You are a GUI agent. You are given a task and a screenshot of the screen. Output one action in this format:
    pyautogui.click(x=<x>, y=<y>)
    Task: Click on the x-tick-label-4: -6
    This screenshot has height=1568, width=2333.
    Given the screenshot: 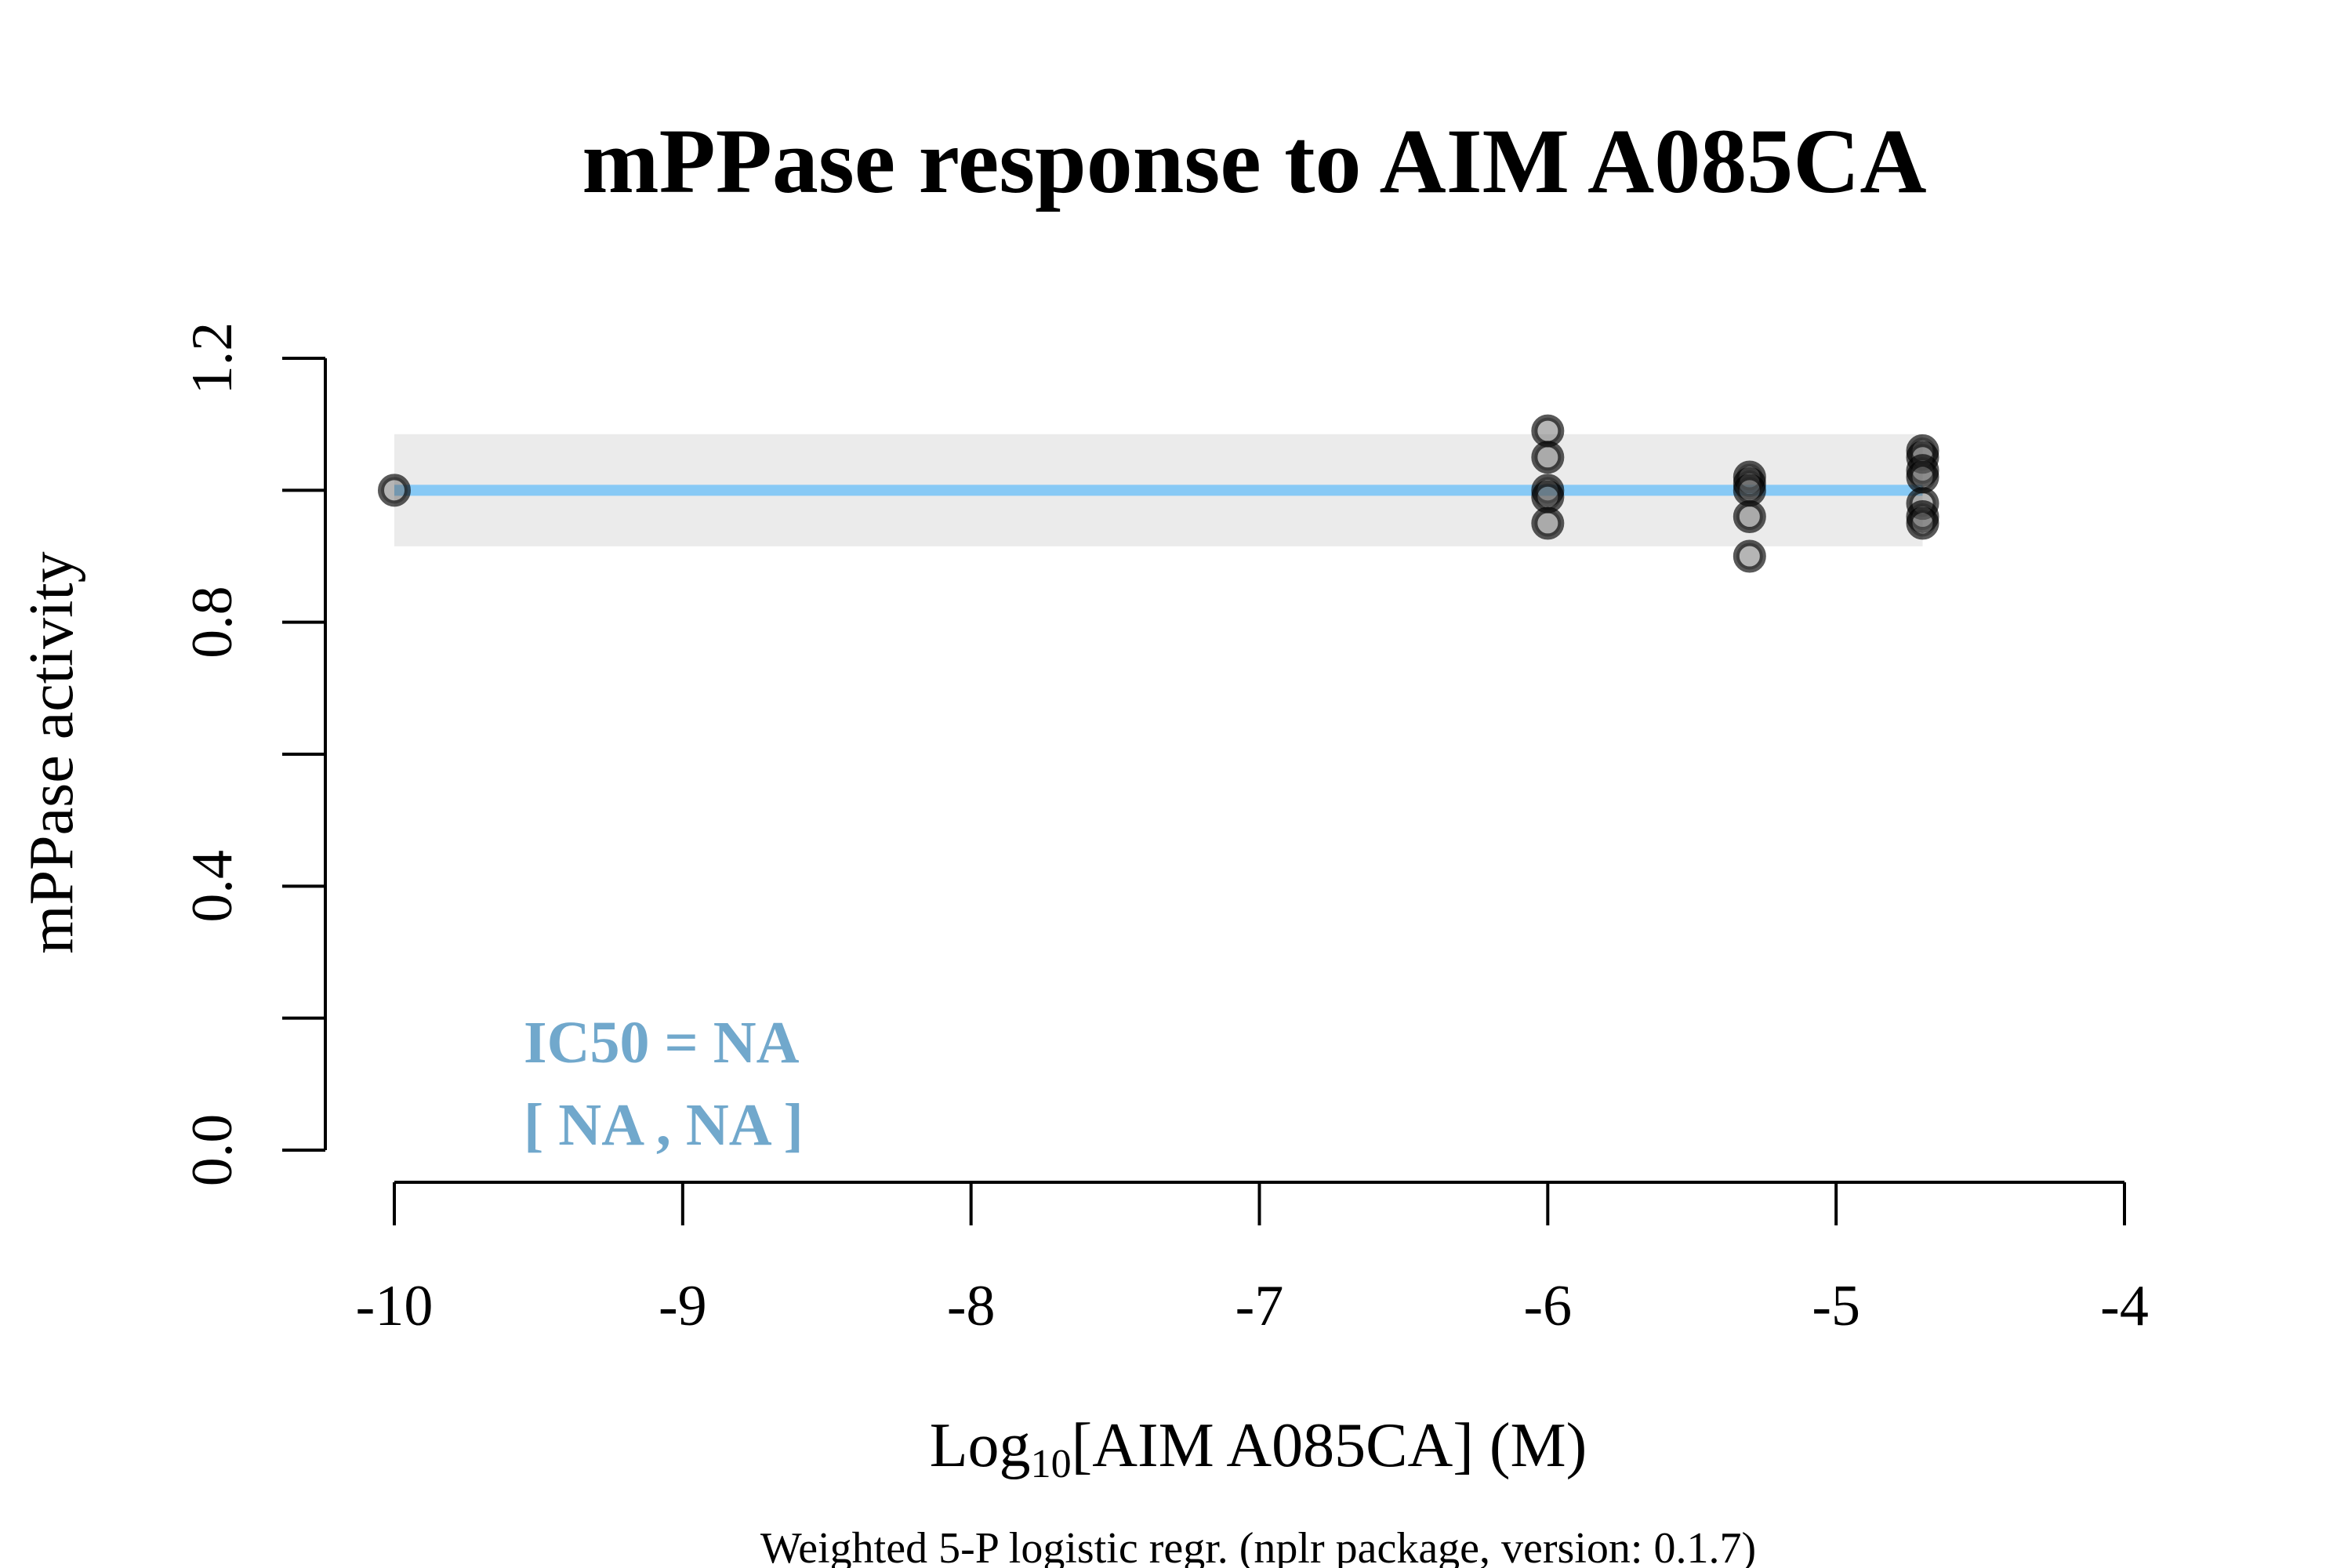 What is the action you would take?
    pyautogui.click(x=1548, y=1306)
    